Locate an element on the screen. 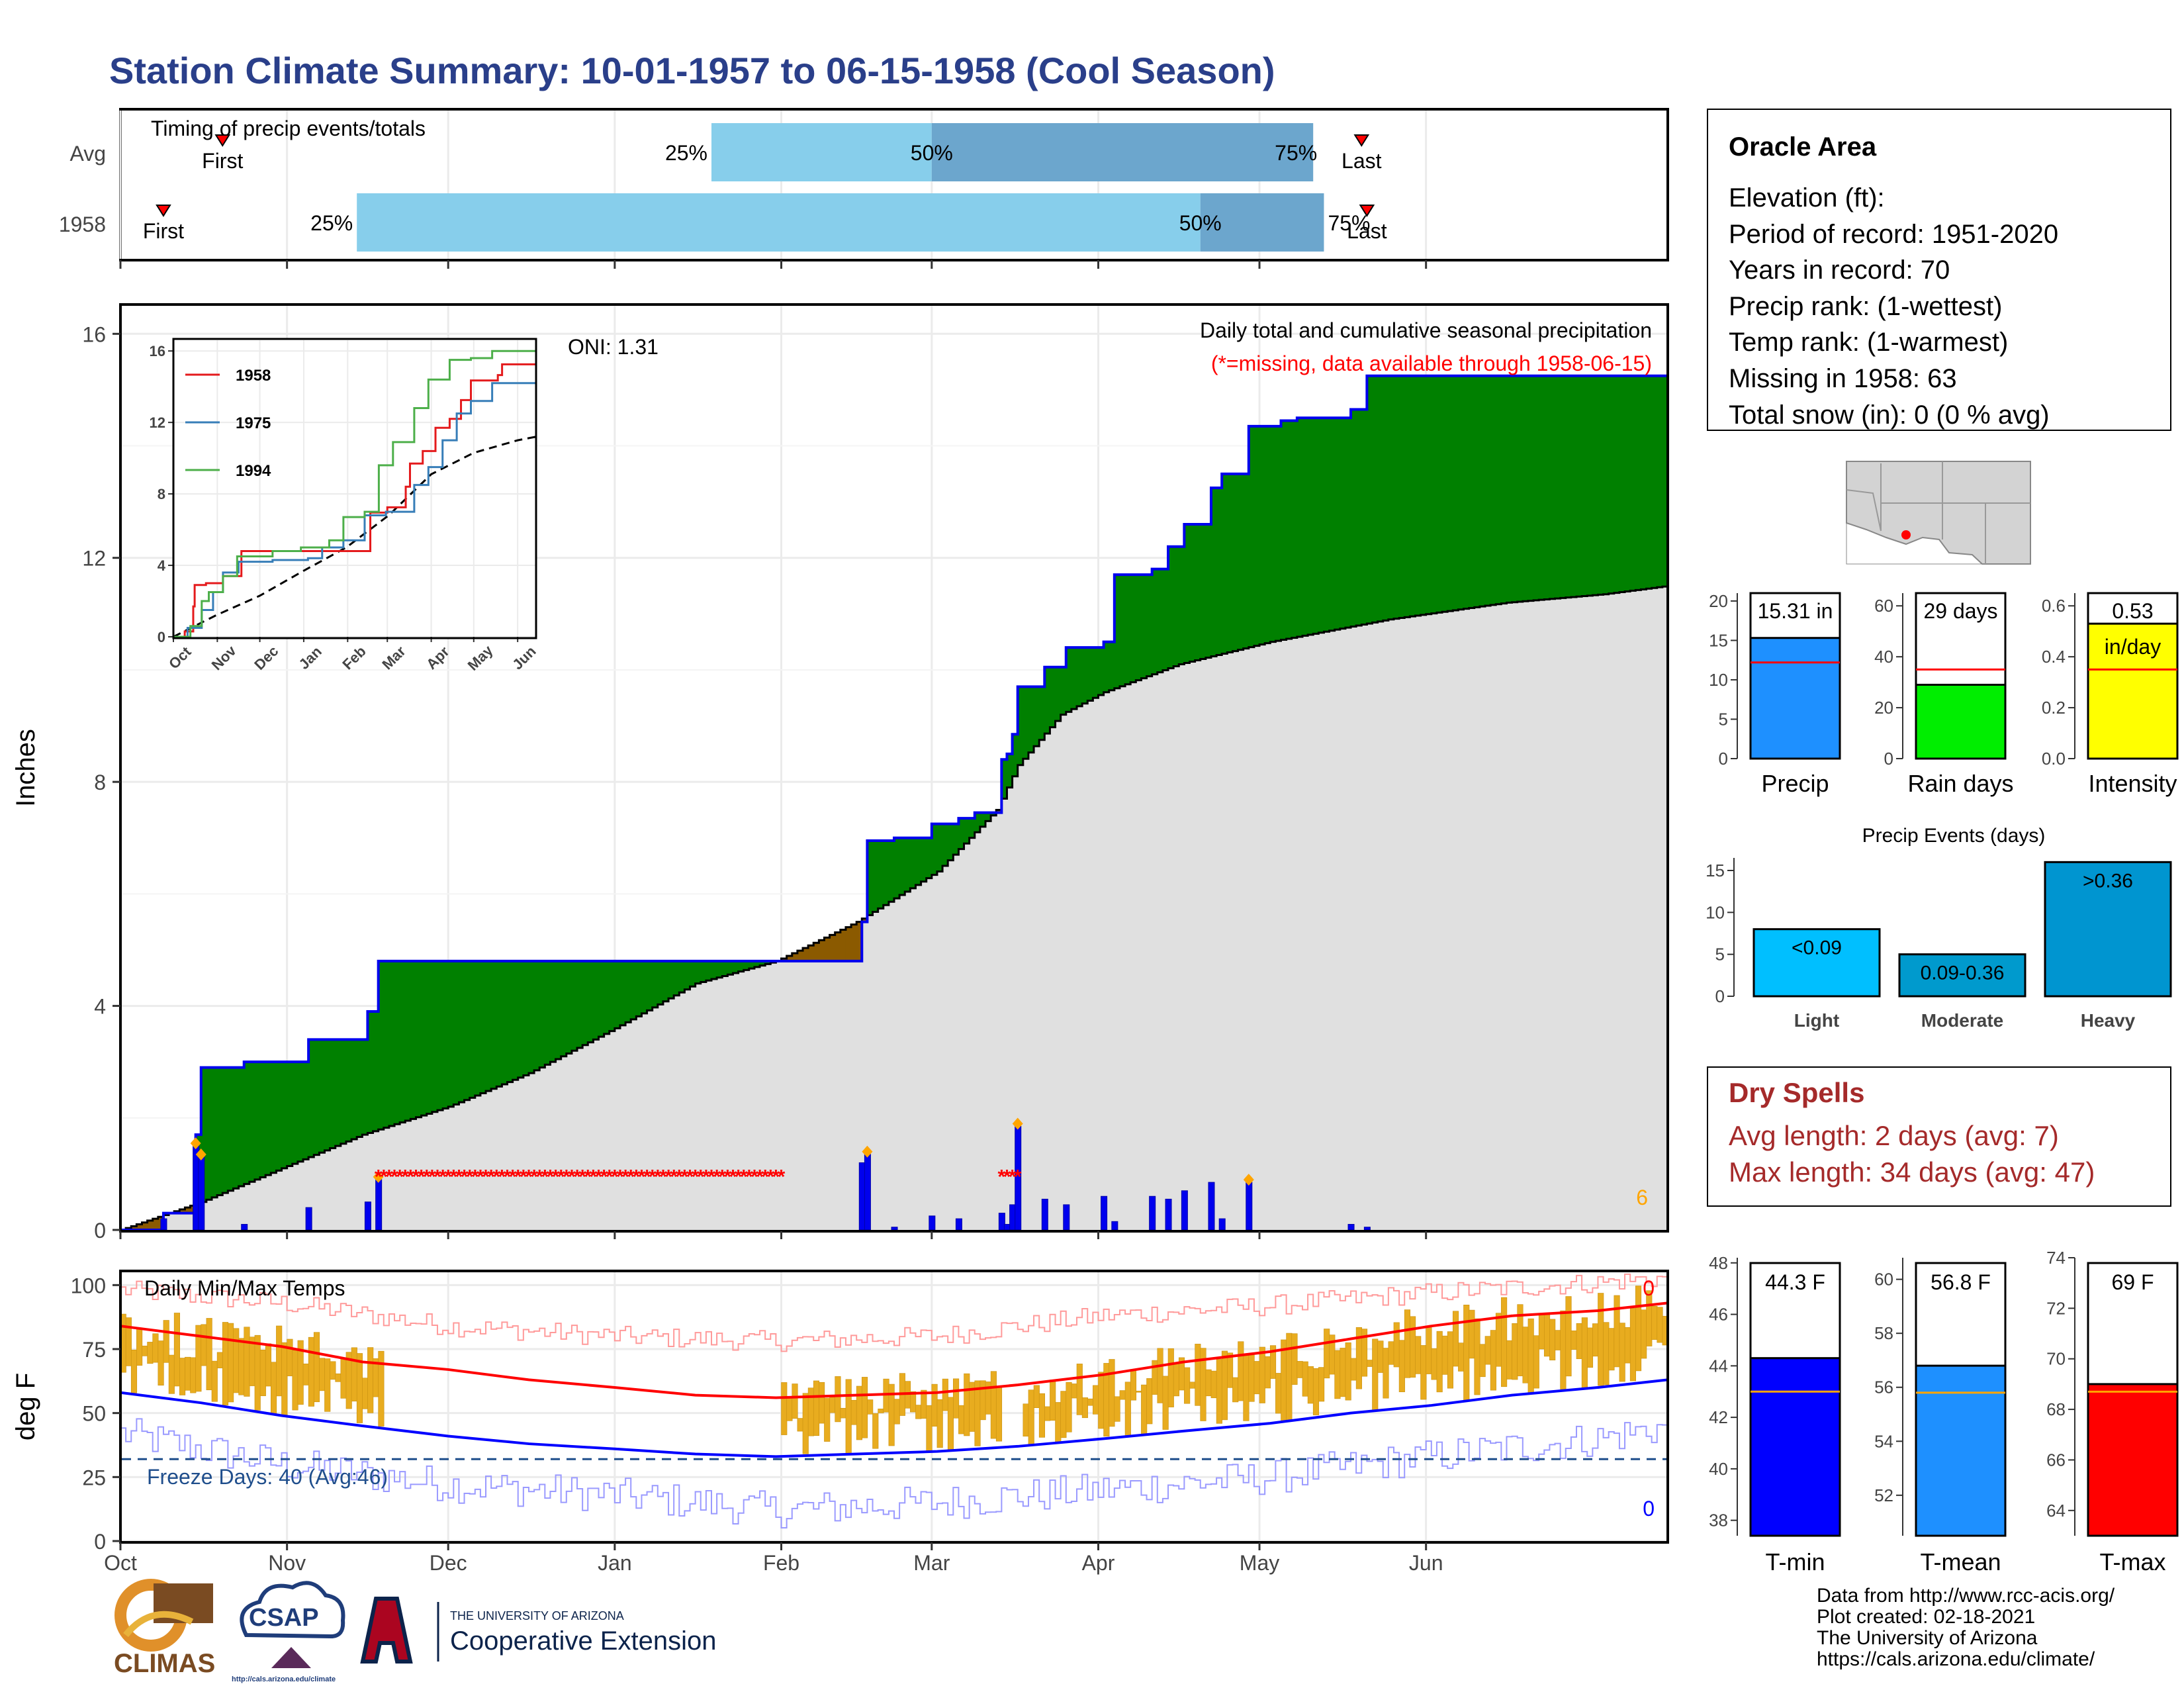 This screenshot has height=1688, width=2184. average-max-temp-line is located at coordinates (894, 1350).